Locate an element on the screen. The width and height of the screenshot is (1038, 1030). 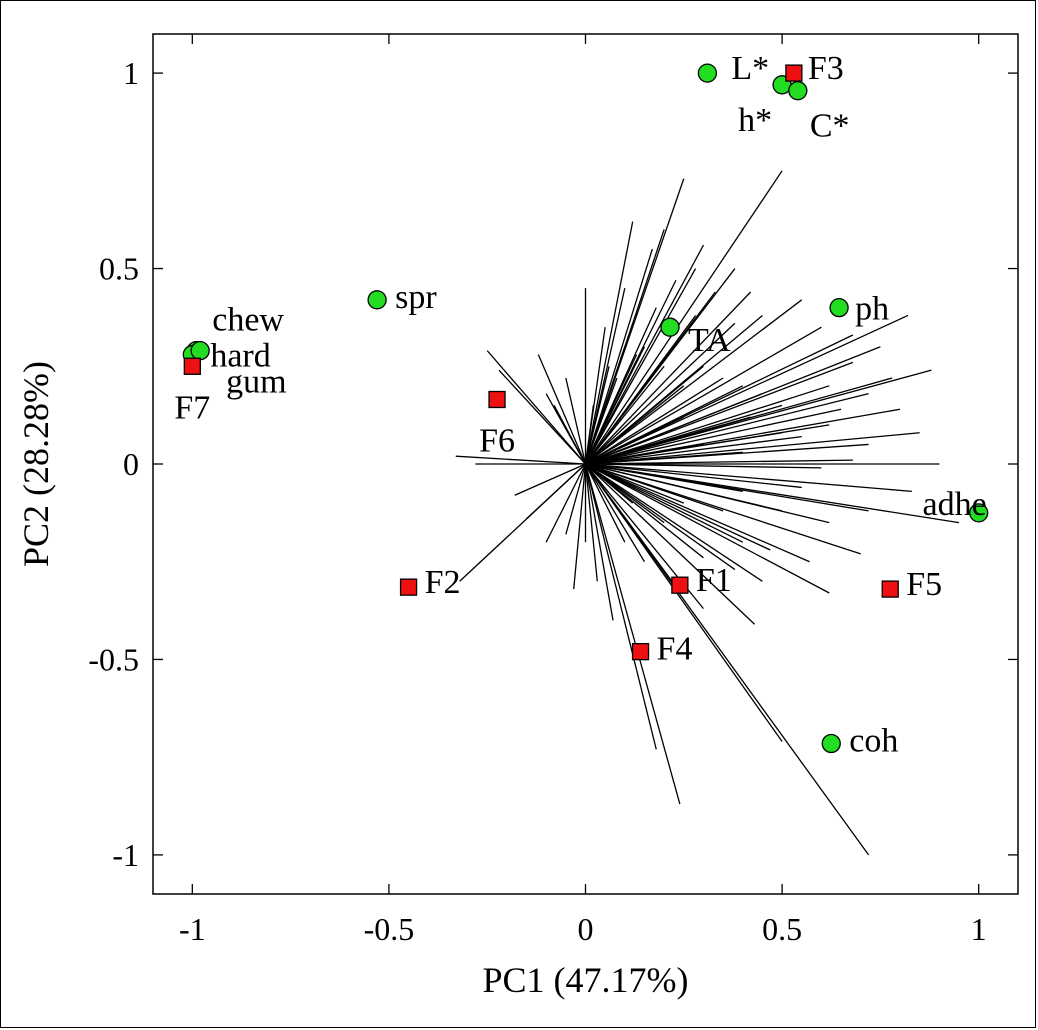
y-tick-label: 0 is located at coordinates (131, 464).